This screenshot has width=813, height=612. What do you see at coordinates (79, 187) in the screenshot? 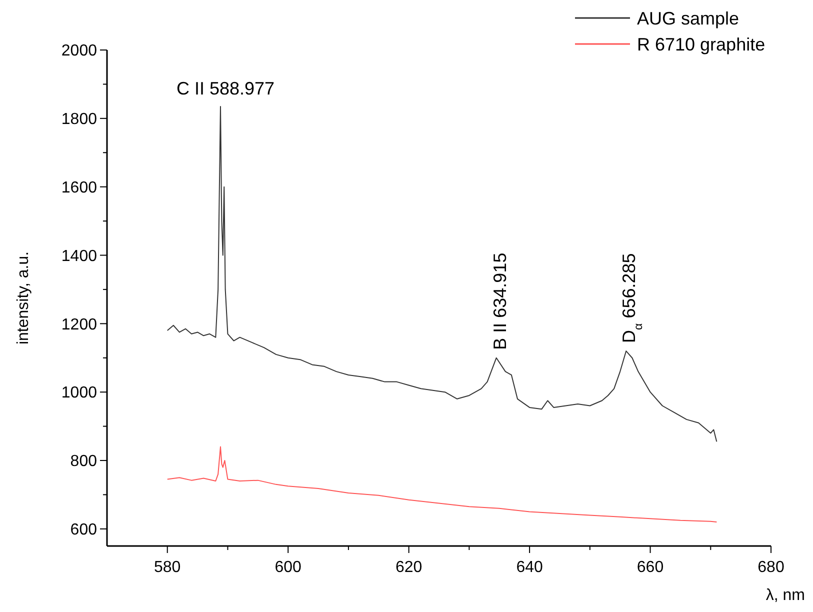
I see `y-tick-label: 1600` at bounding box center [79, 187].